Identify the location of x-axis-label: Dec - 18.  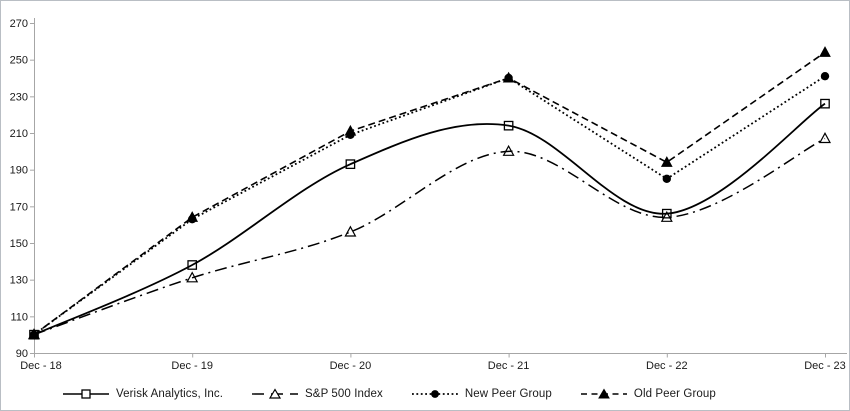
(41, 366).